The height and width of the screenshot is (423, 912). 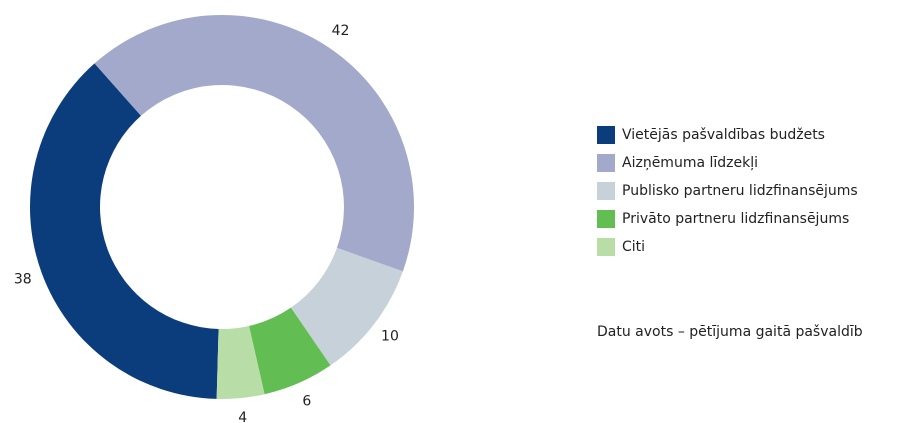 I want to click on legend-label: Citi, so click(x=633, y=247).